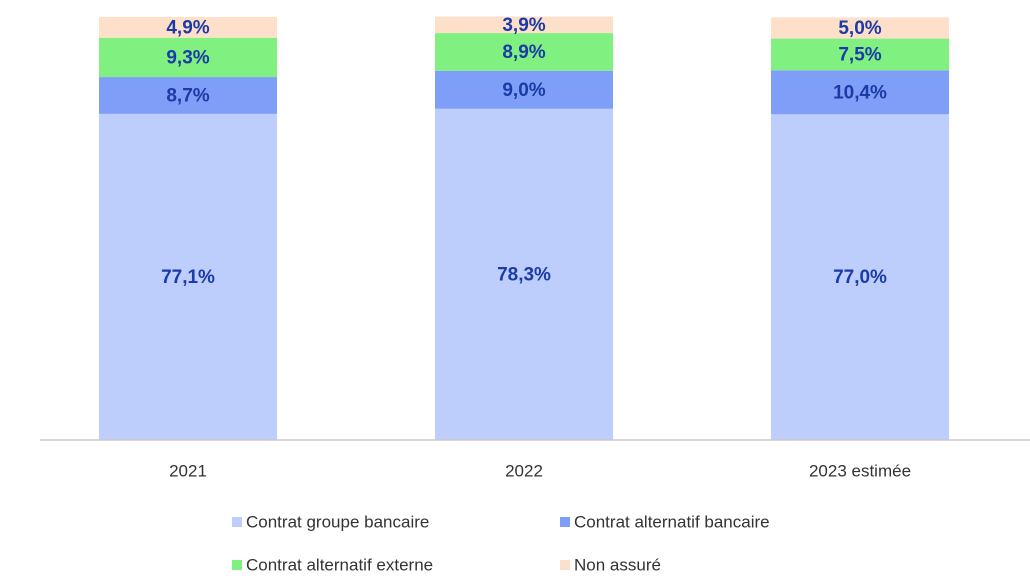  I want to click on value-label: 7,5%, so click(859, 54).